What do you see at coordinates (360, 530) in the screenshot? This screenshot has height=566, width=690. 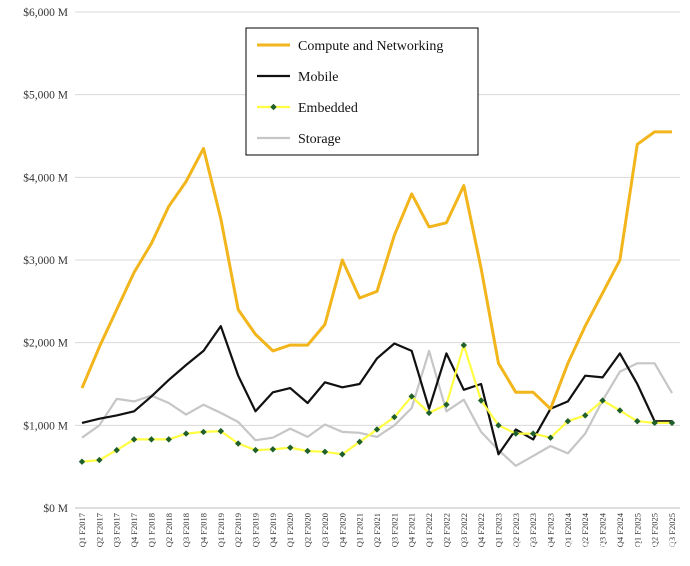 I see `x-tick-label: Q1 F2021` at bounding box center [360, 530].